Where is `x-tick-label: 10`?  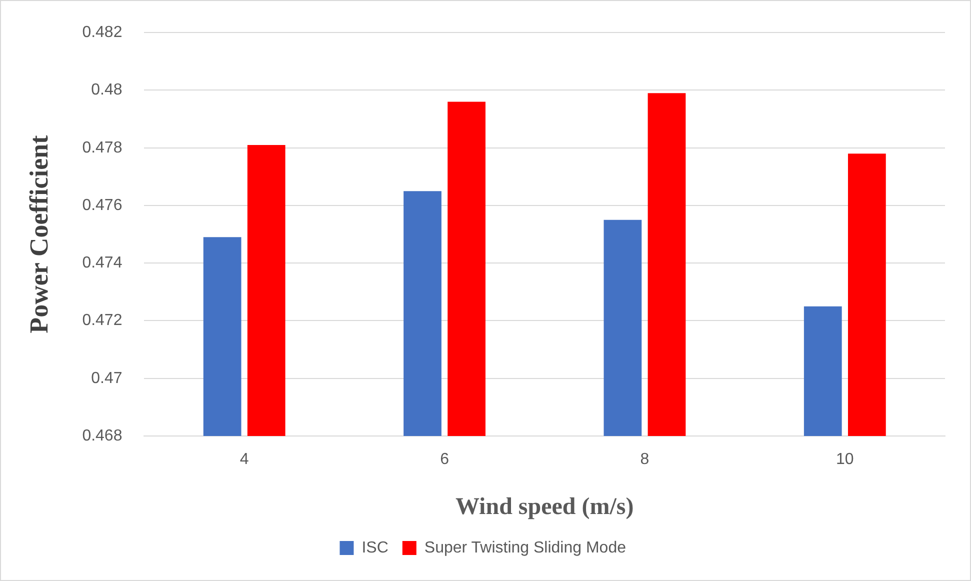 x-tick-label: 10 is located at coordinates (845, 459).